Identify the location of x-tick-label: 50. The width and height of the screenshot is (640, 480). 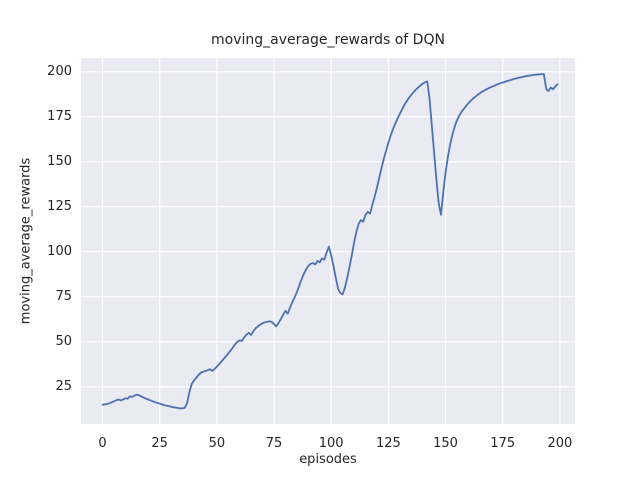
(217, 443).